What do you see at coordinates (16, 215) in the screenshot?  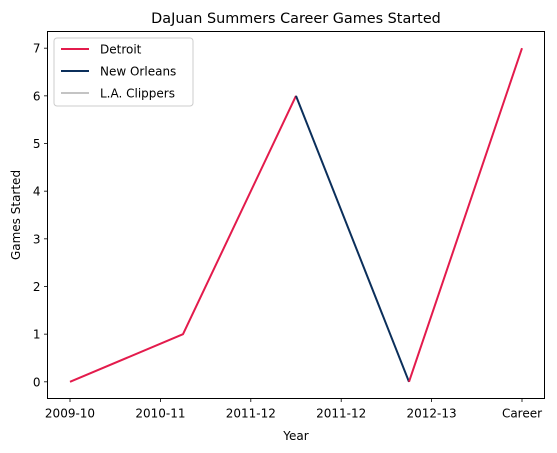 I see `y-axis-label: Games Started` at bounding box center [16, 215].